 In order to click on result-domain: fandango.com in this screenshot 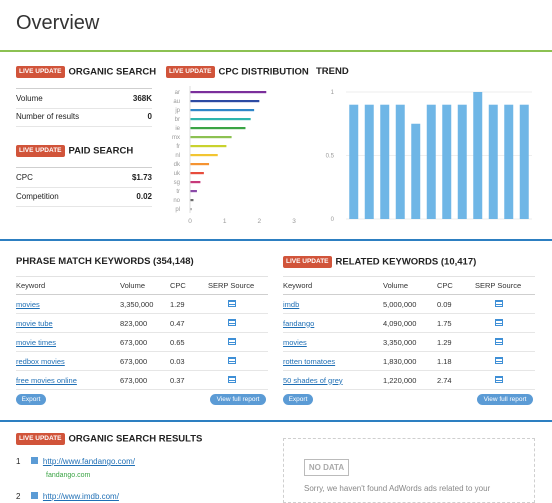, I will do `click(68, 475)`.